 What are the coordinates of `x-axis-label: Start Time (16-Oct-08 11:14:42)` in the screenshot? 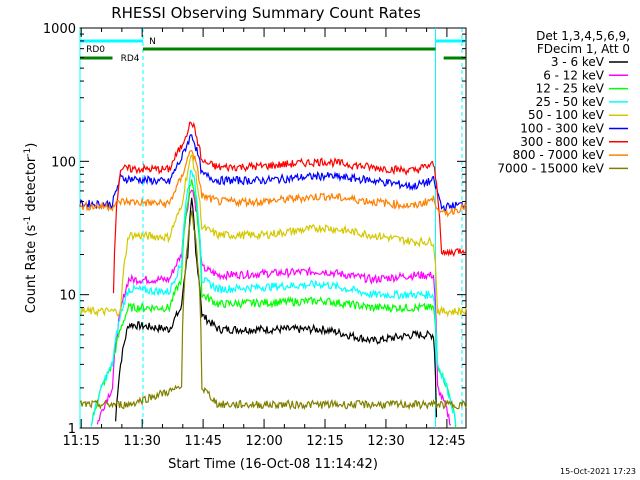 It's located at (273, 464).